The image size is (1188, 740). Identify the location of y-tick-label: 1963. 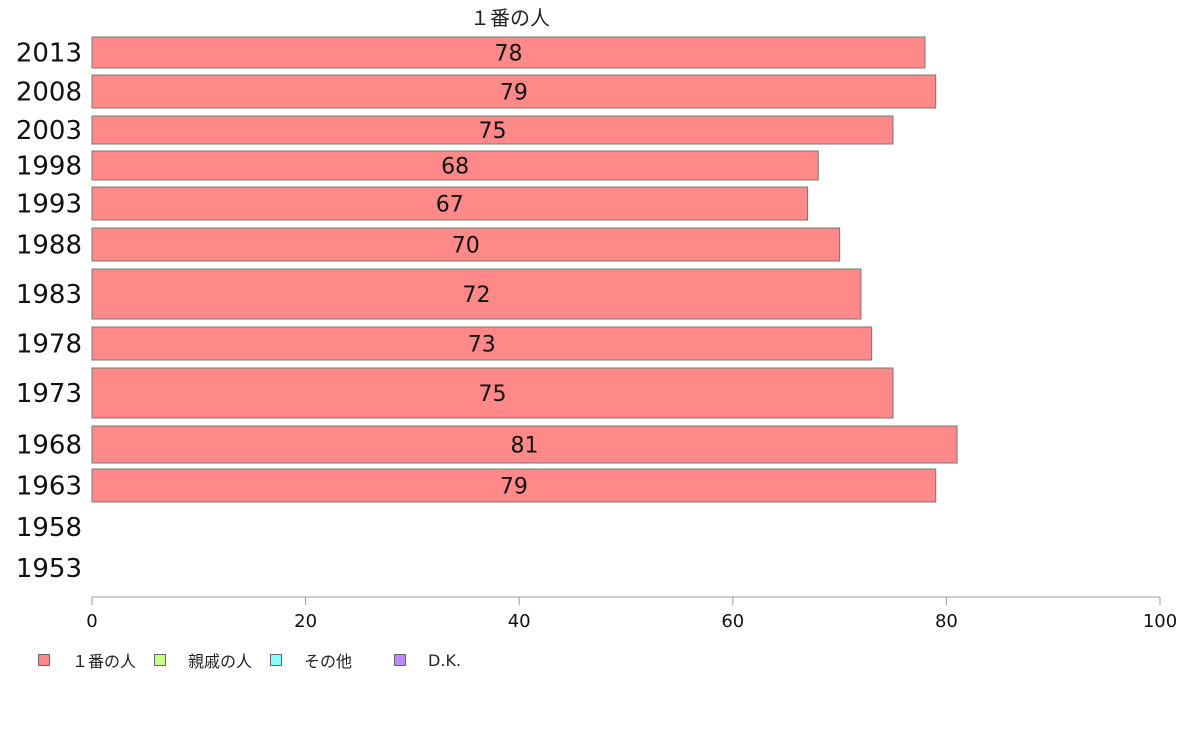
(49, 487).